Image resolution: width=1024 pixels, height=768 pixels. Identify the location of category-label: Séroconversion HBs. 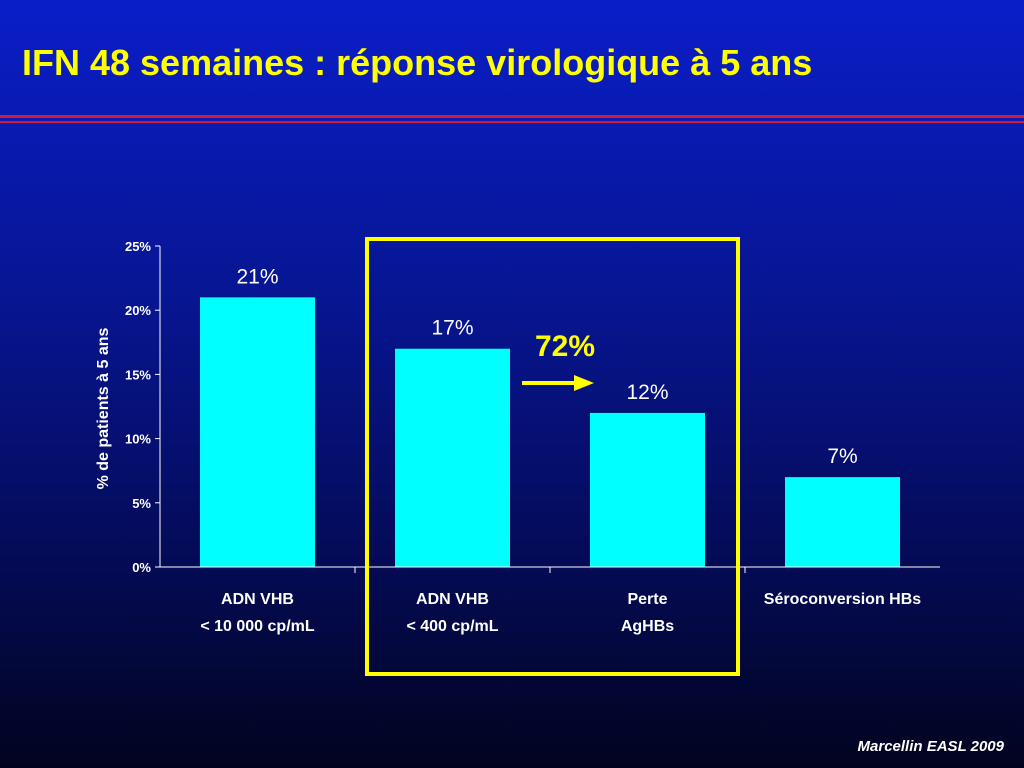
(842, 599).